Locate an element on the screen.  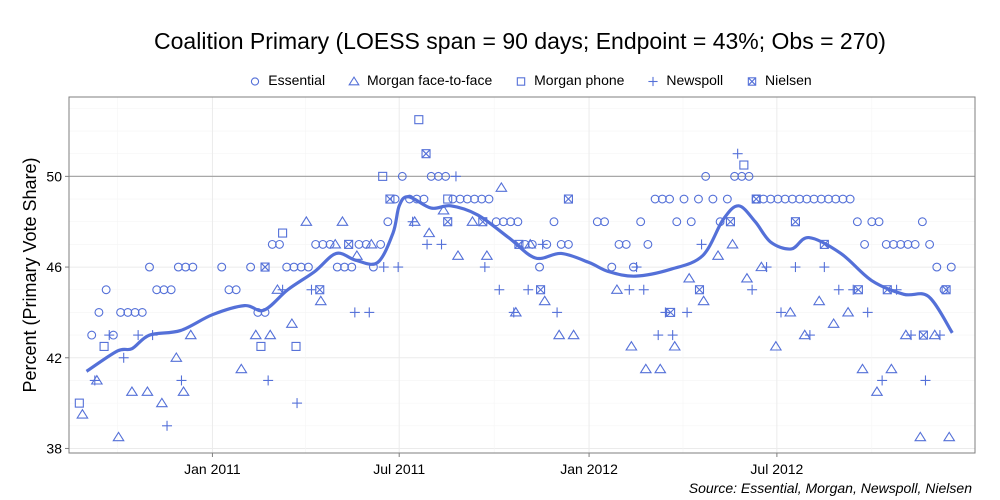
legend-label: Morgan phone is located at coordinates (579, 80).